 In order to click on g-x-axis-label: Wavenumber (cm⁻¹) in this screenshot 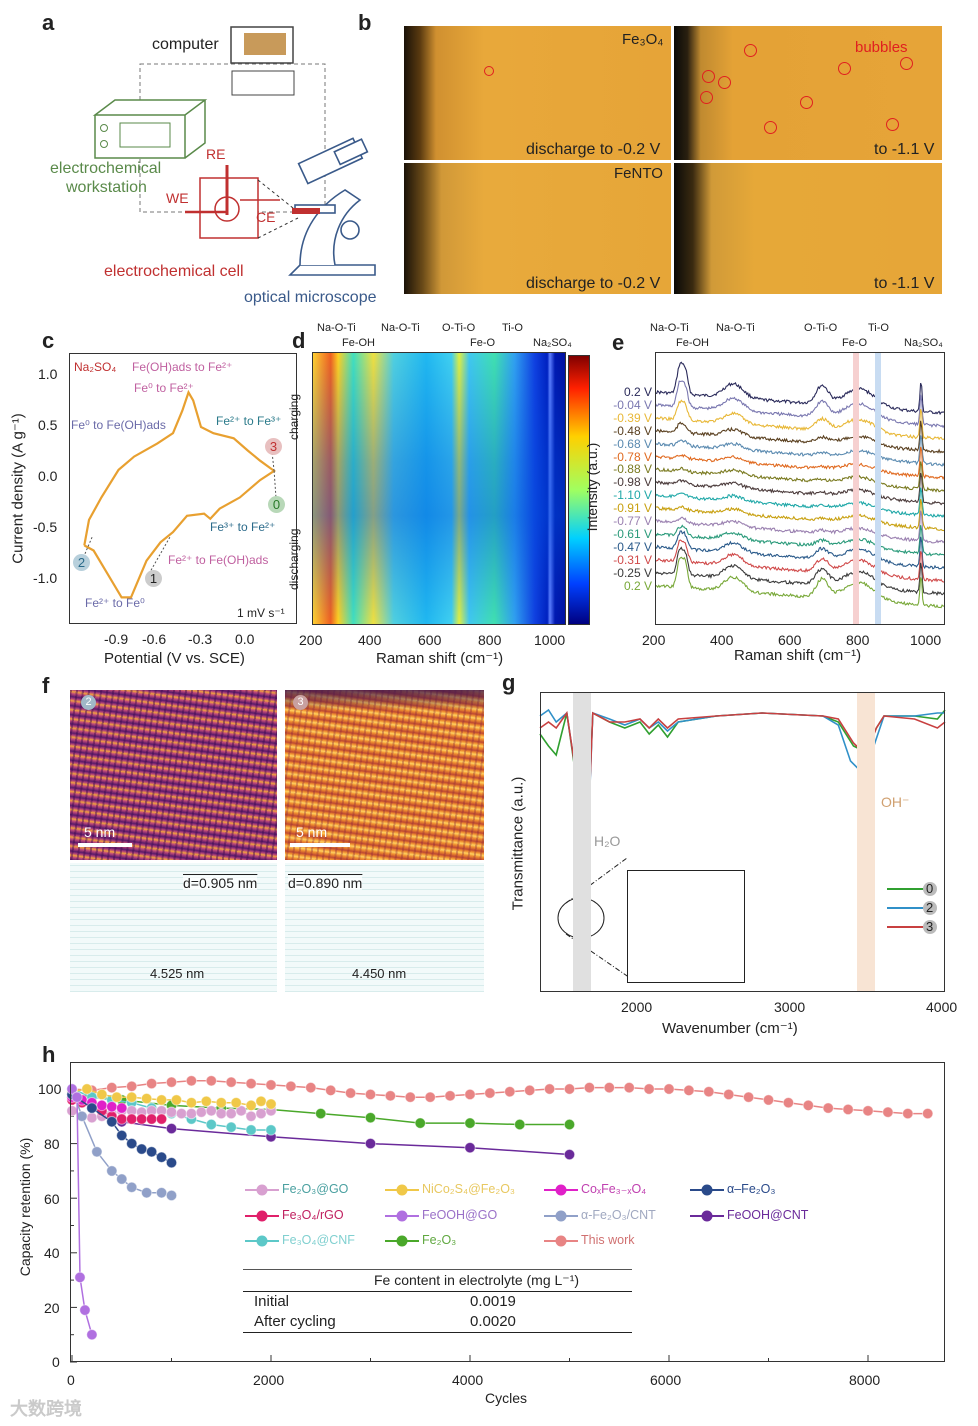, I will do `click(730, 1028)`.